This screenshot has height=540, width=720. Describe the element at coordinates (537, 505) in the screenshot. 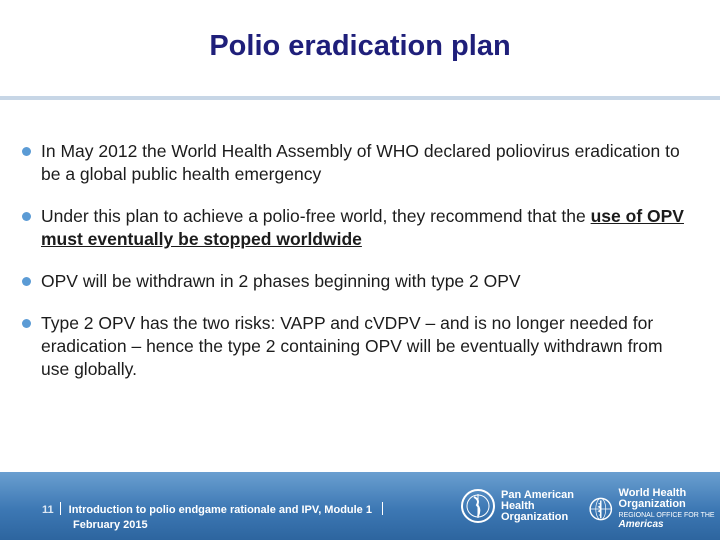

I see `paho-name: Pan American Health Organization` at that location.